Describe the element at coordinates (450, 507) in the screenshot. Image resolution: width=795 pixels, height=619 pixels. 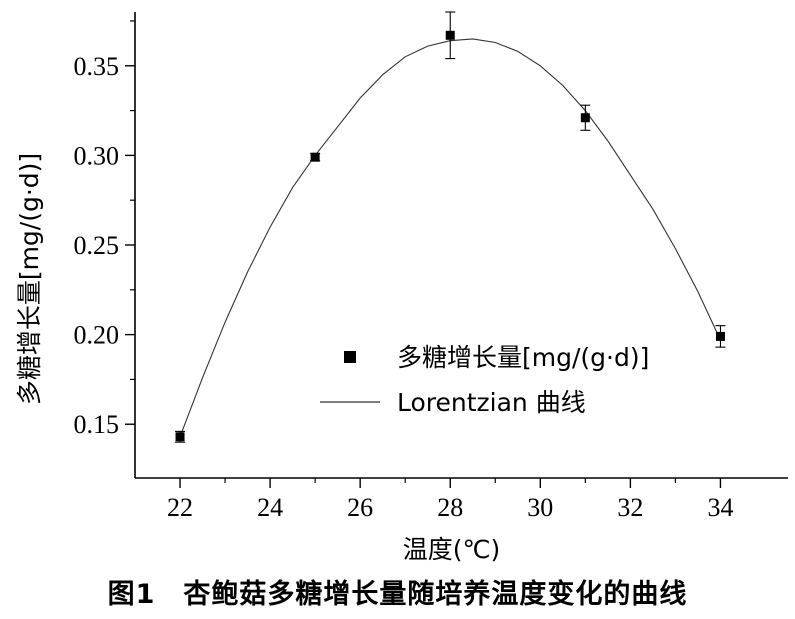
I see `x-tick-label: 28` at that location.